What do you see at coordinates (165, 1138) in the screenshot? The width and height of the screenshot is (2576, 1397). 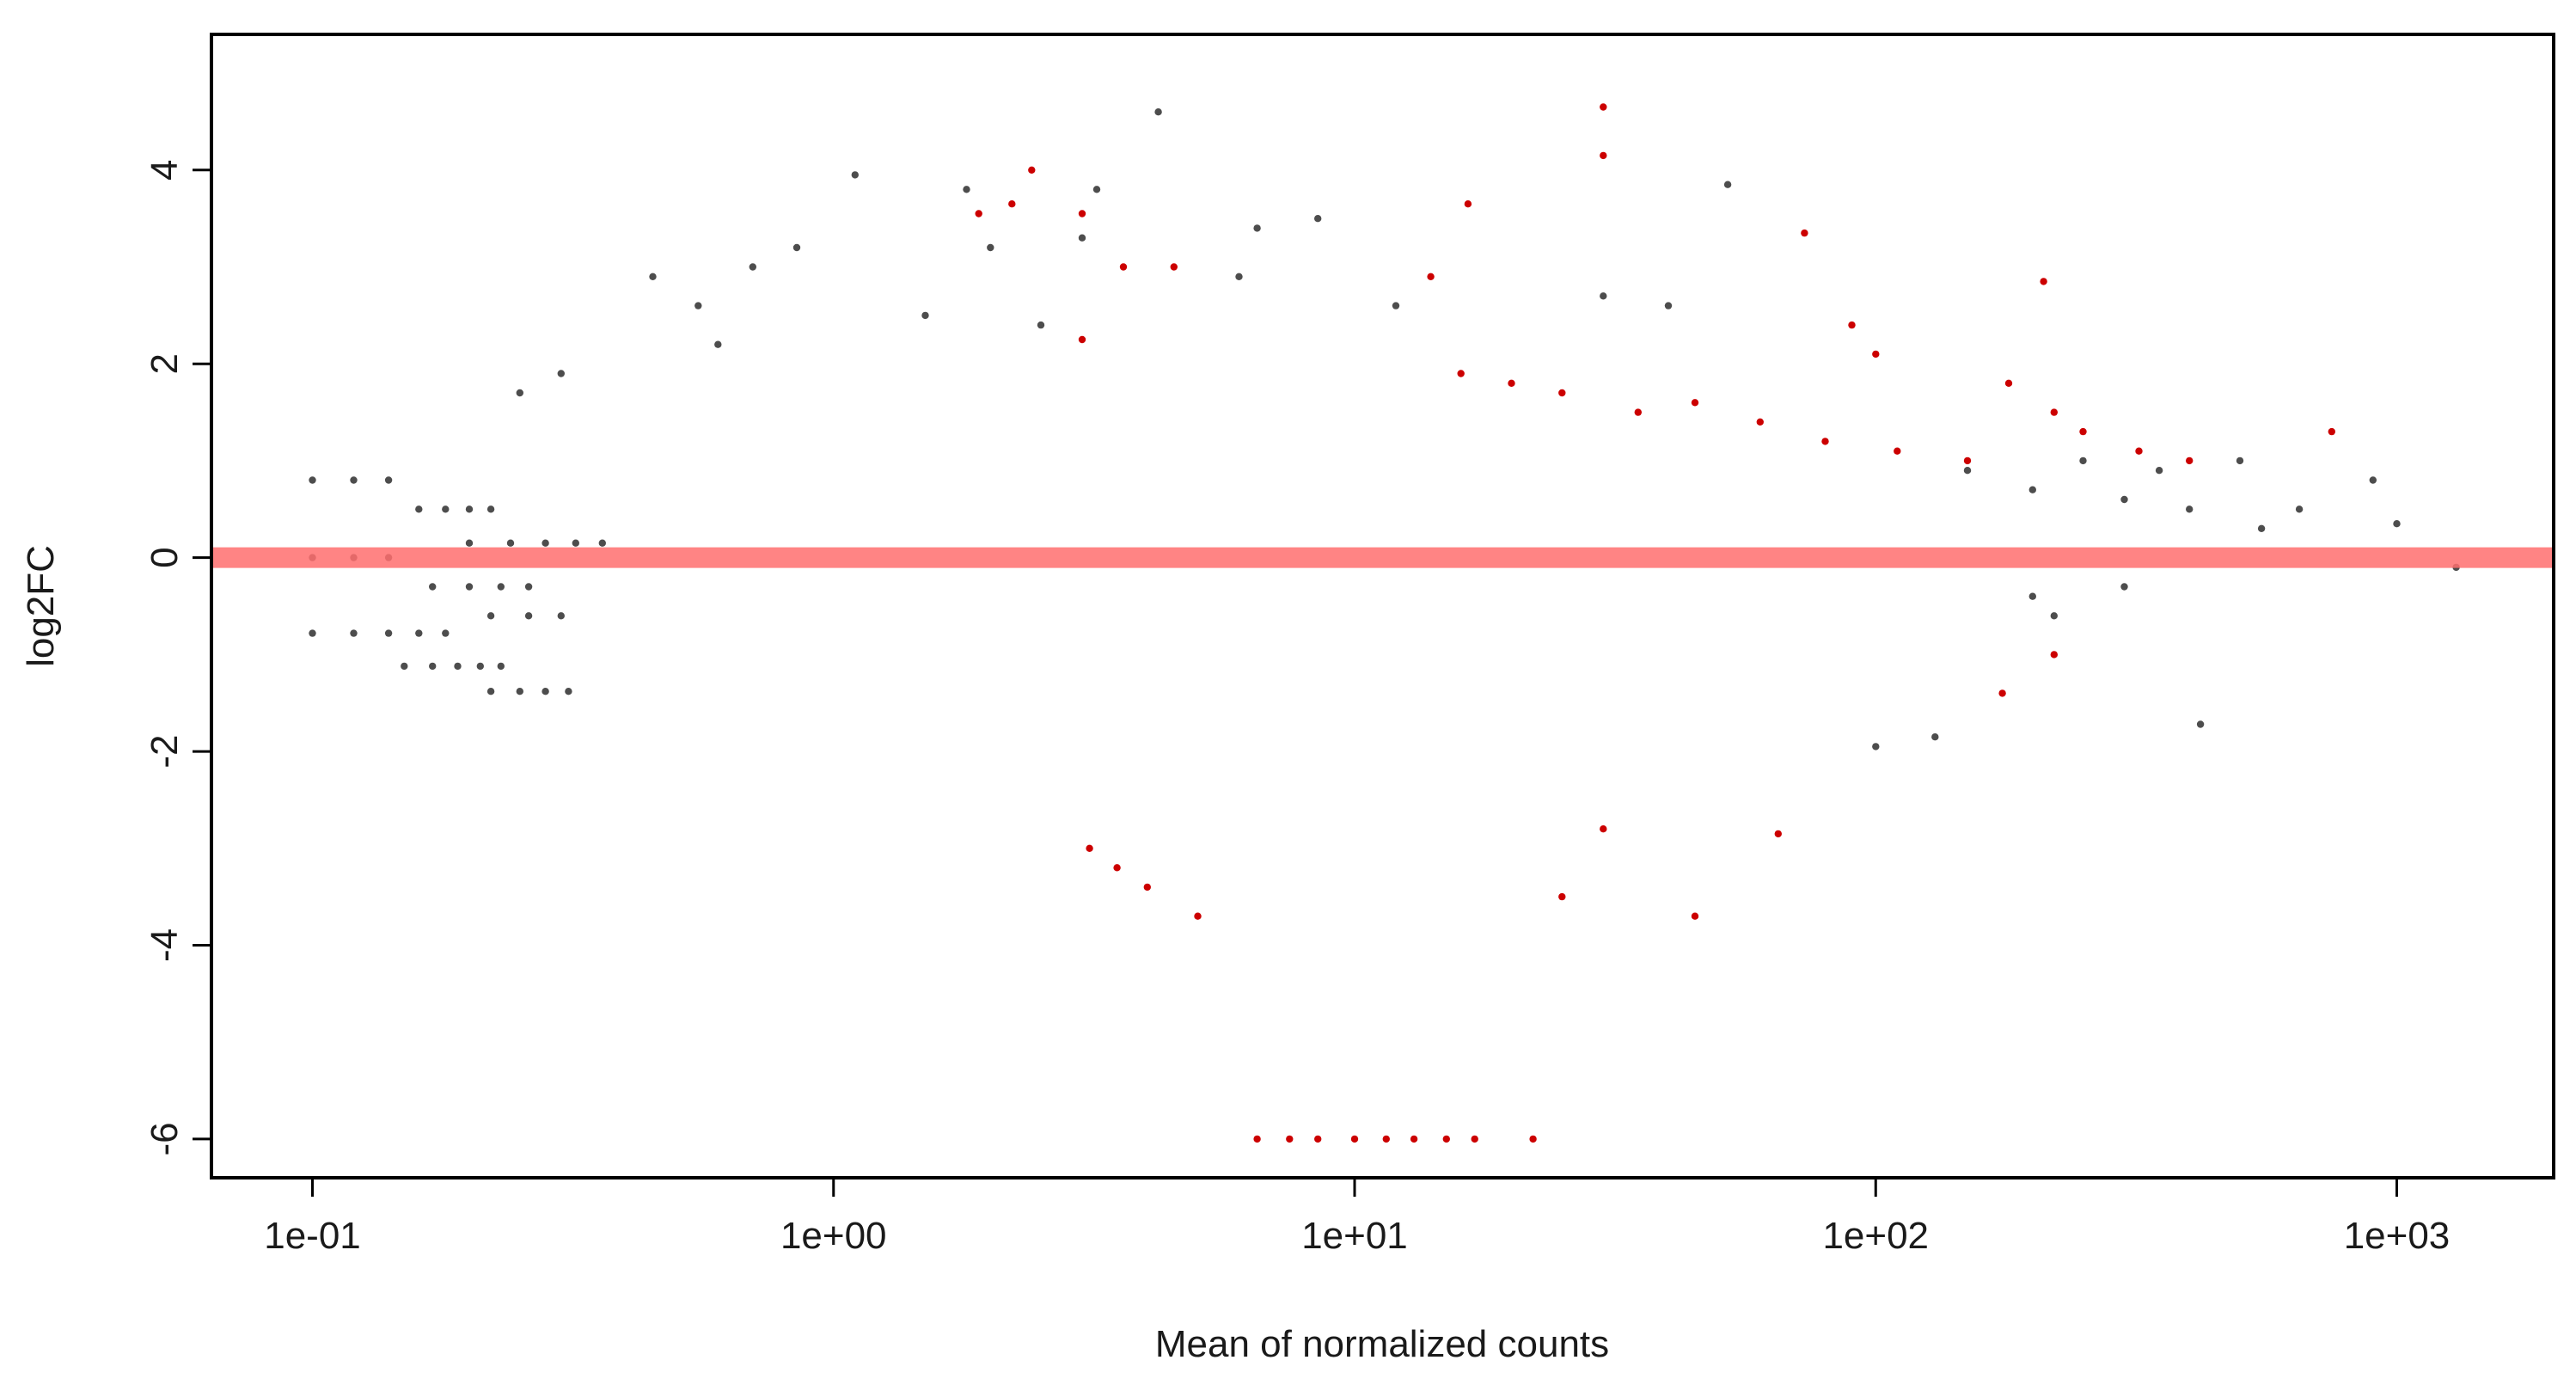 I see `y-tick-label: -6` at bounding box center [165, 1138].